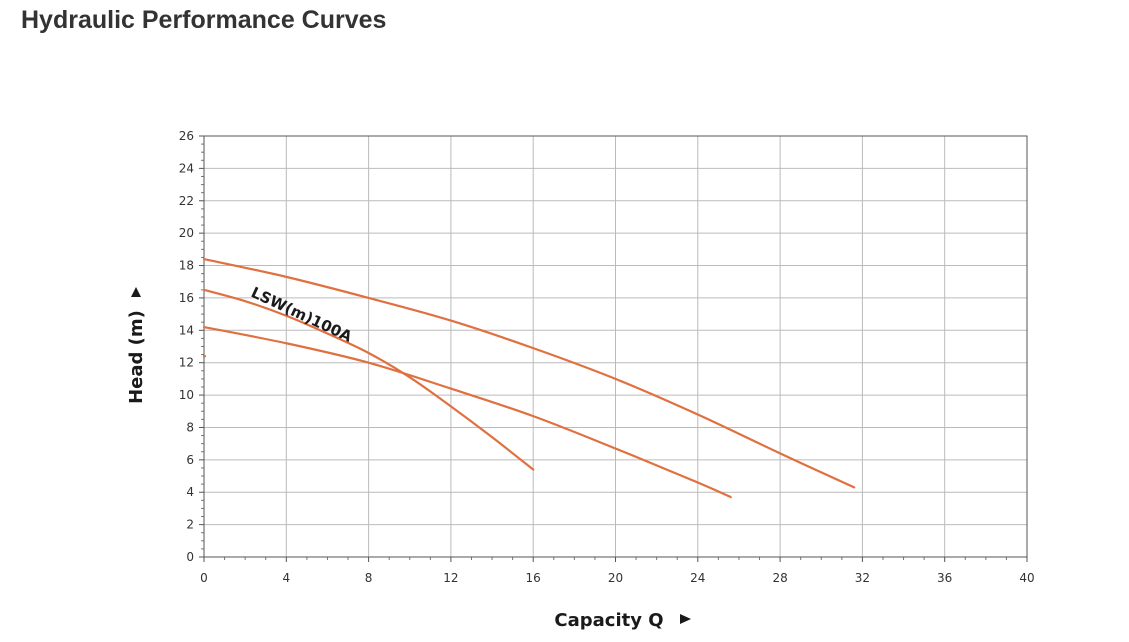  Describe the element at coordinates (186, 395) in the screenshot. I see `y-tick-label: 10` at that location.